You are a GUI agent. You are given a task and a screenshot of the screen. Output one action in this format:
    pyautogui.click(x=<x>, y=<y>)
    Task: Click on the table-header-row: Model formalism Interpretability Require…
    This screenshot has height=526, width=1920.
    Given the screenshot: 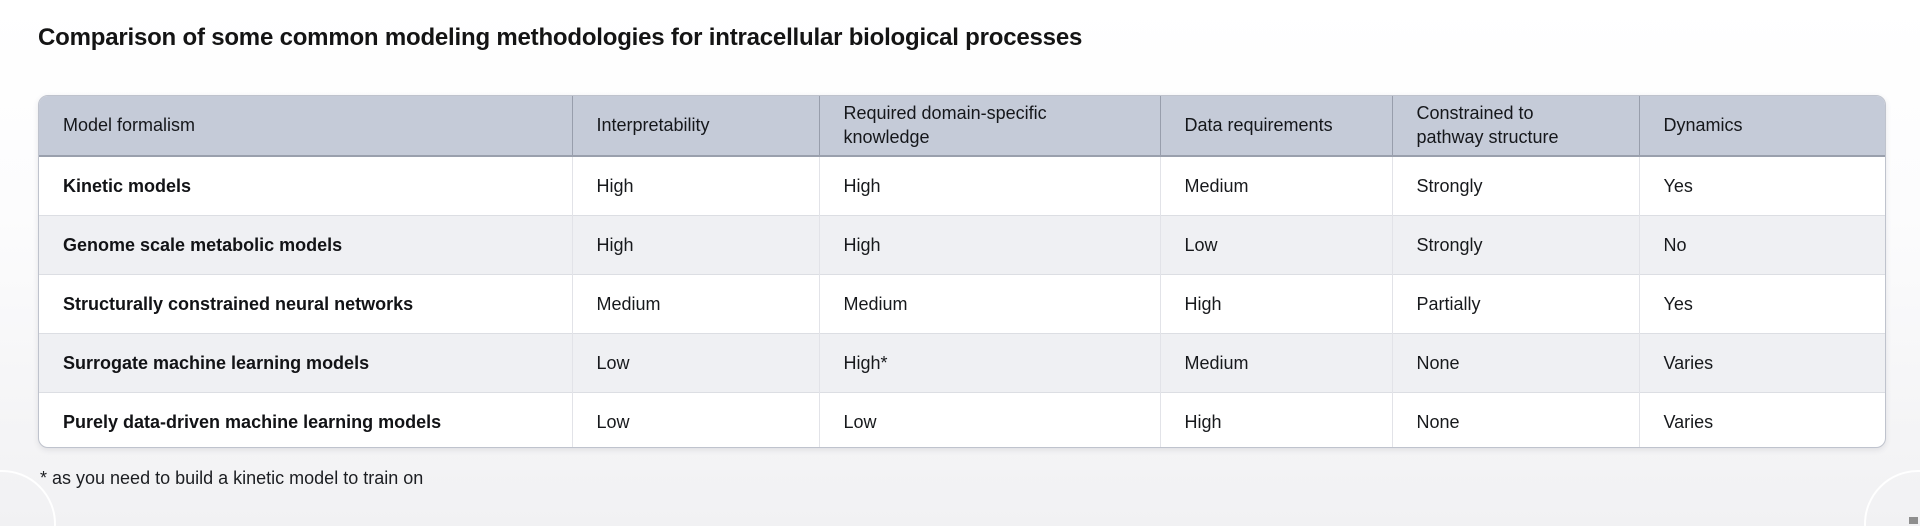 What is the action you would take?
    pyautogui.click(x=962, y=126)
    